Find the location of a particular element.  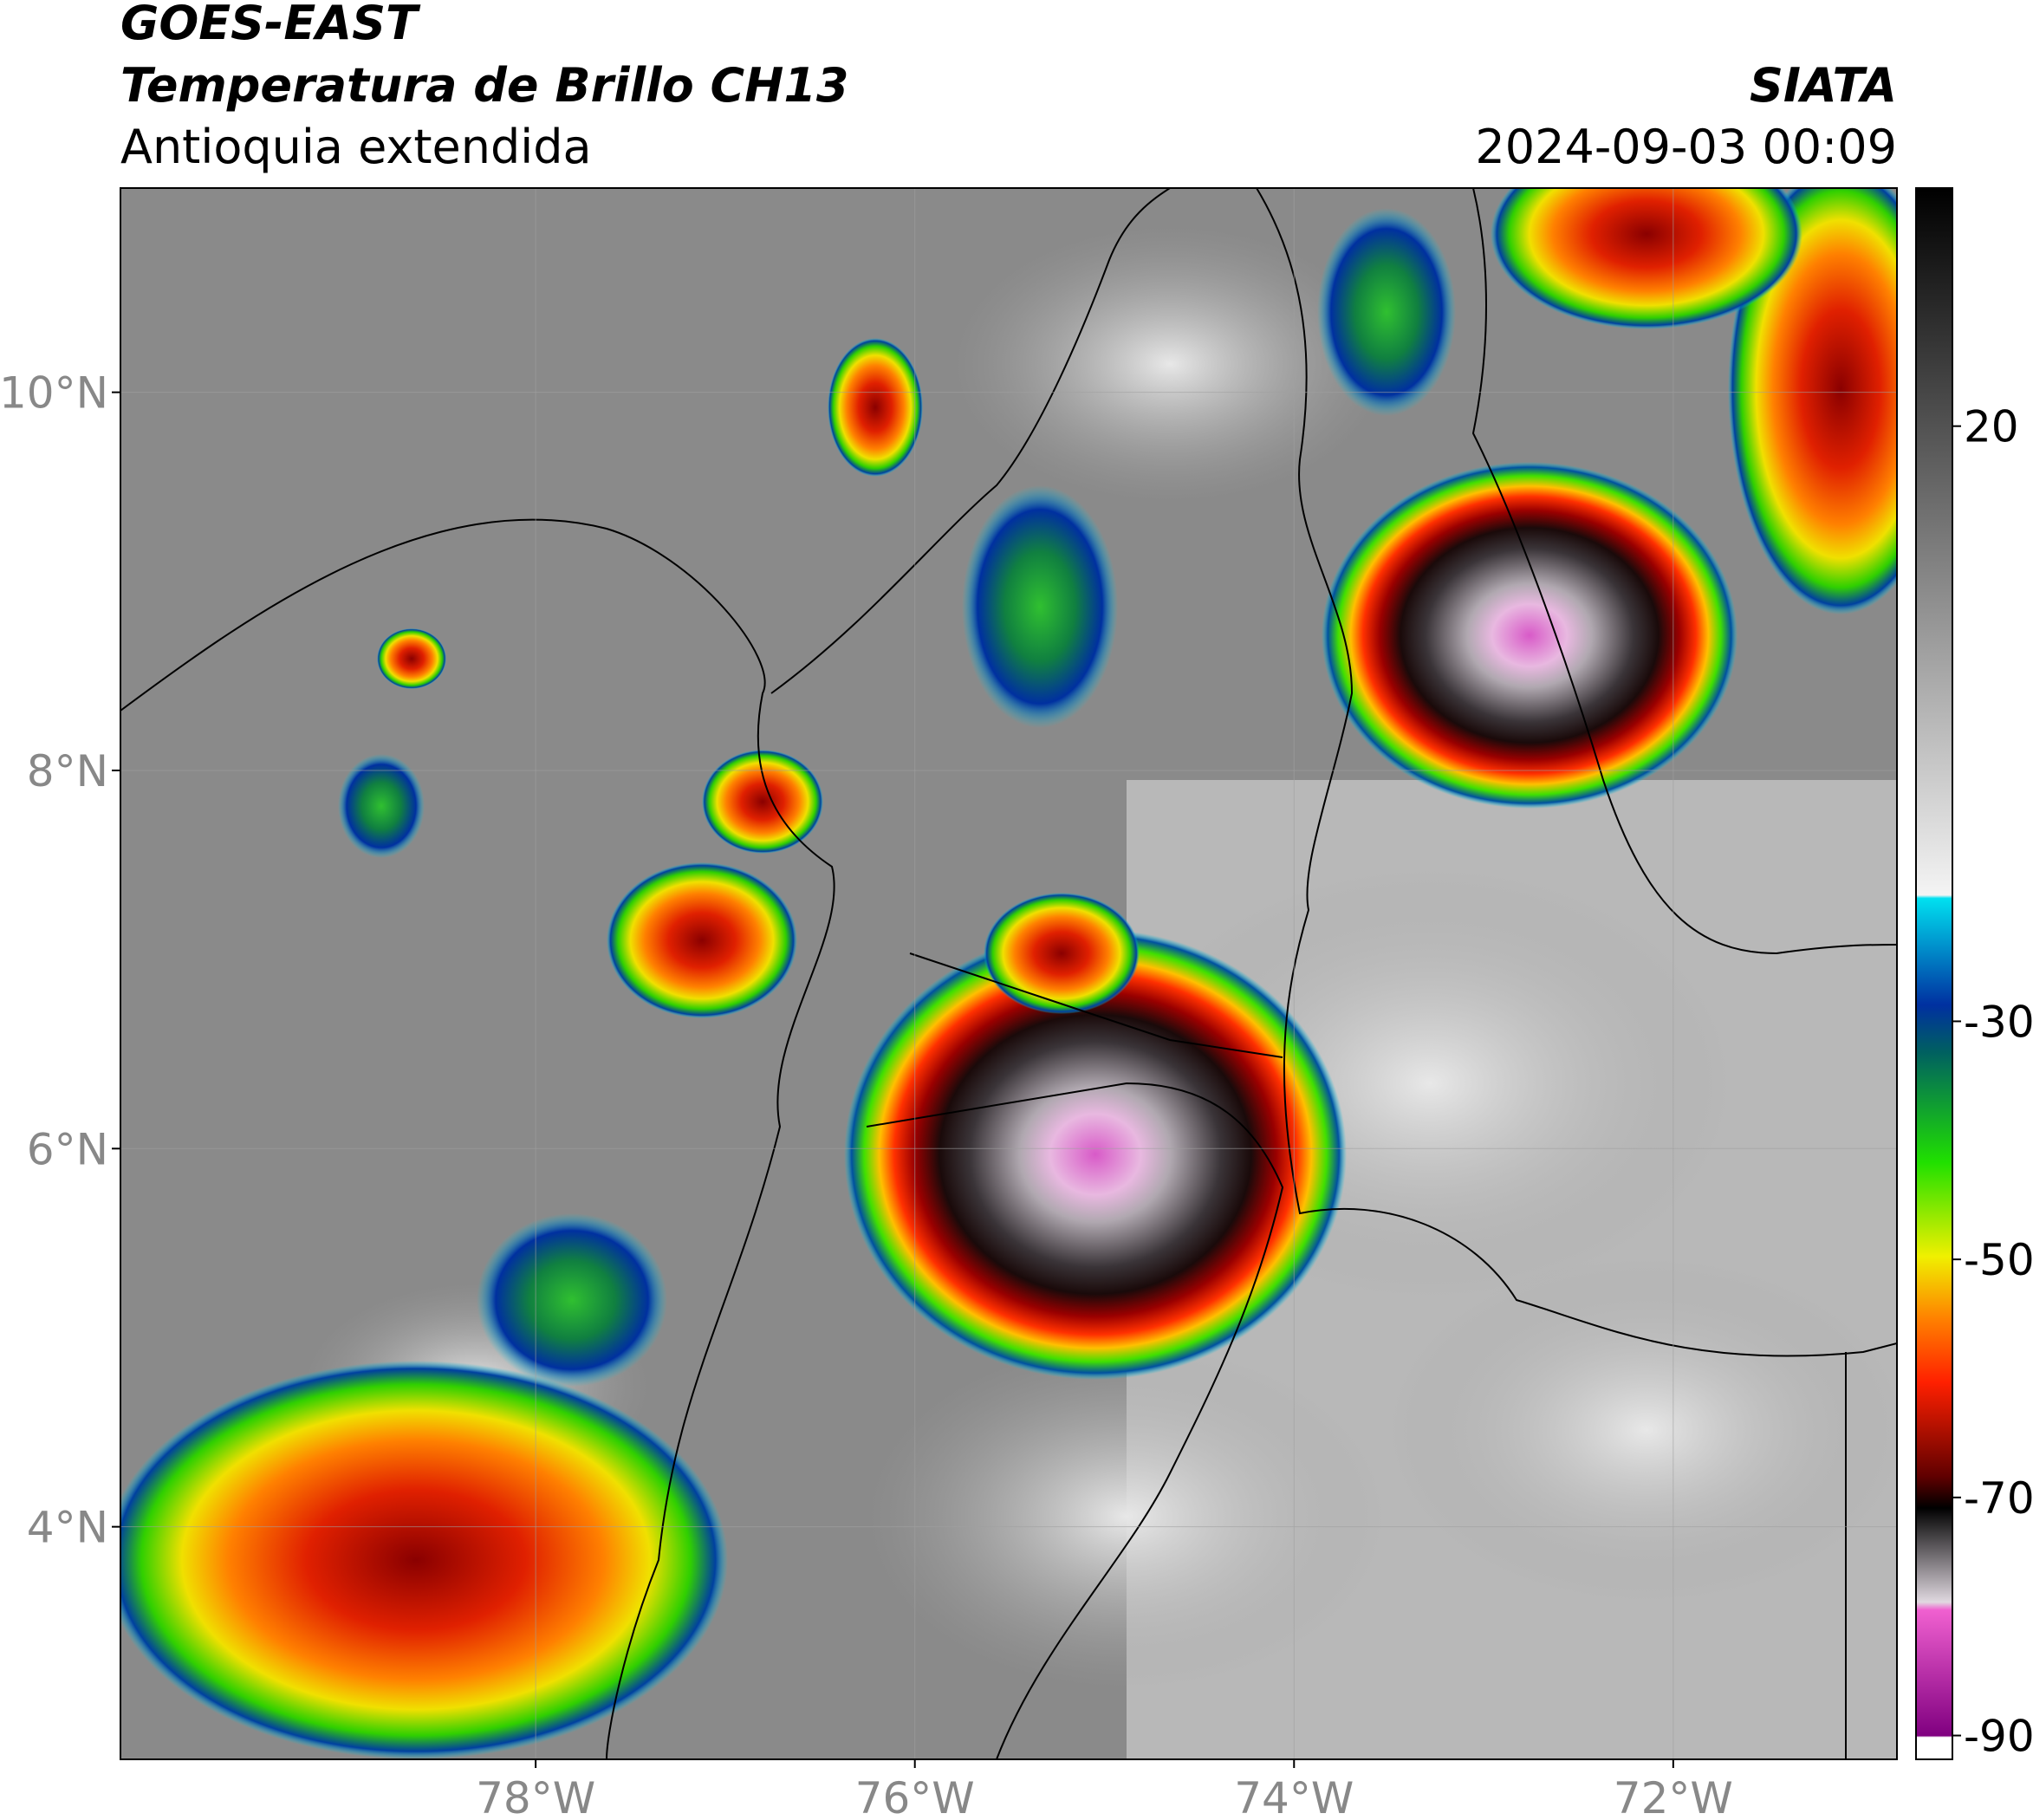

lat-tick-label: 6°N is located at coordinates (67, 1149).